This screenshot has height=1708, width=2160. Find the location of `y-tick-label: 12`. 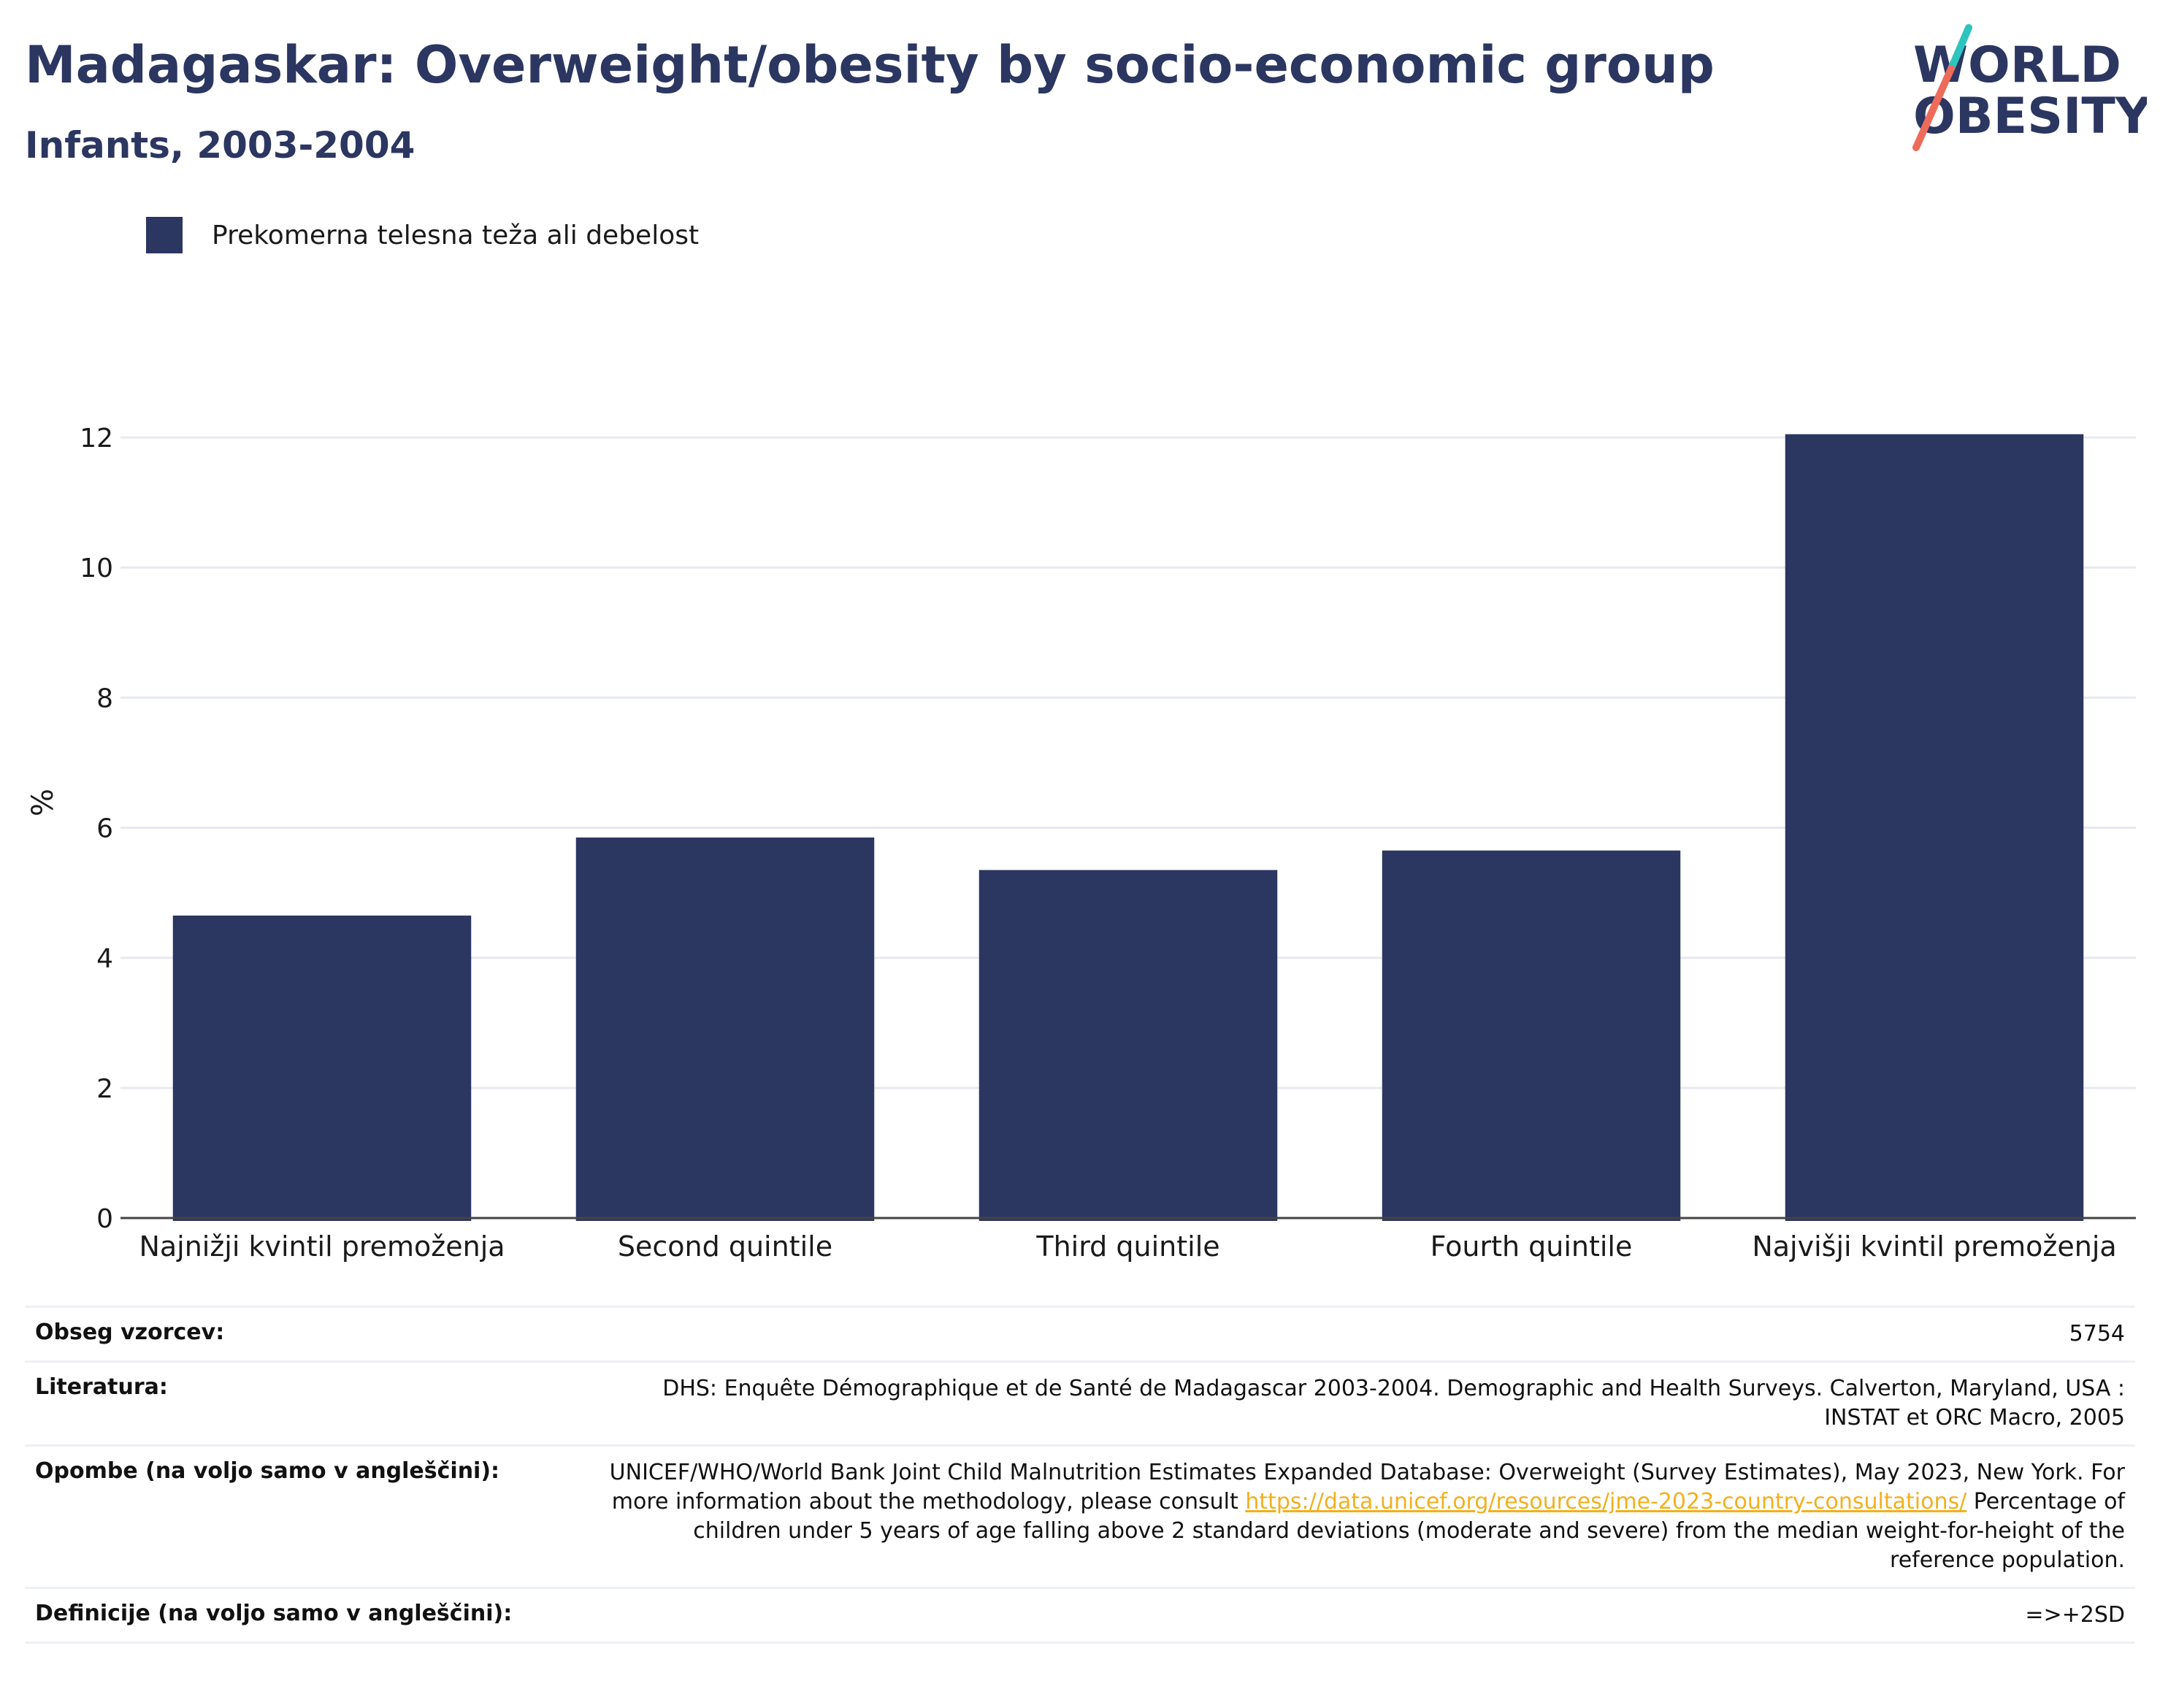

y-tick-label: 12 is located at coordinates (97, 438).